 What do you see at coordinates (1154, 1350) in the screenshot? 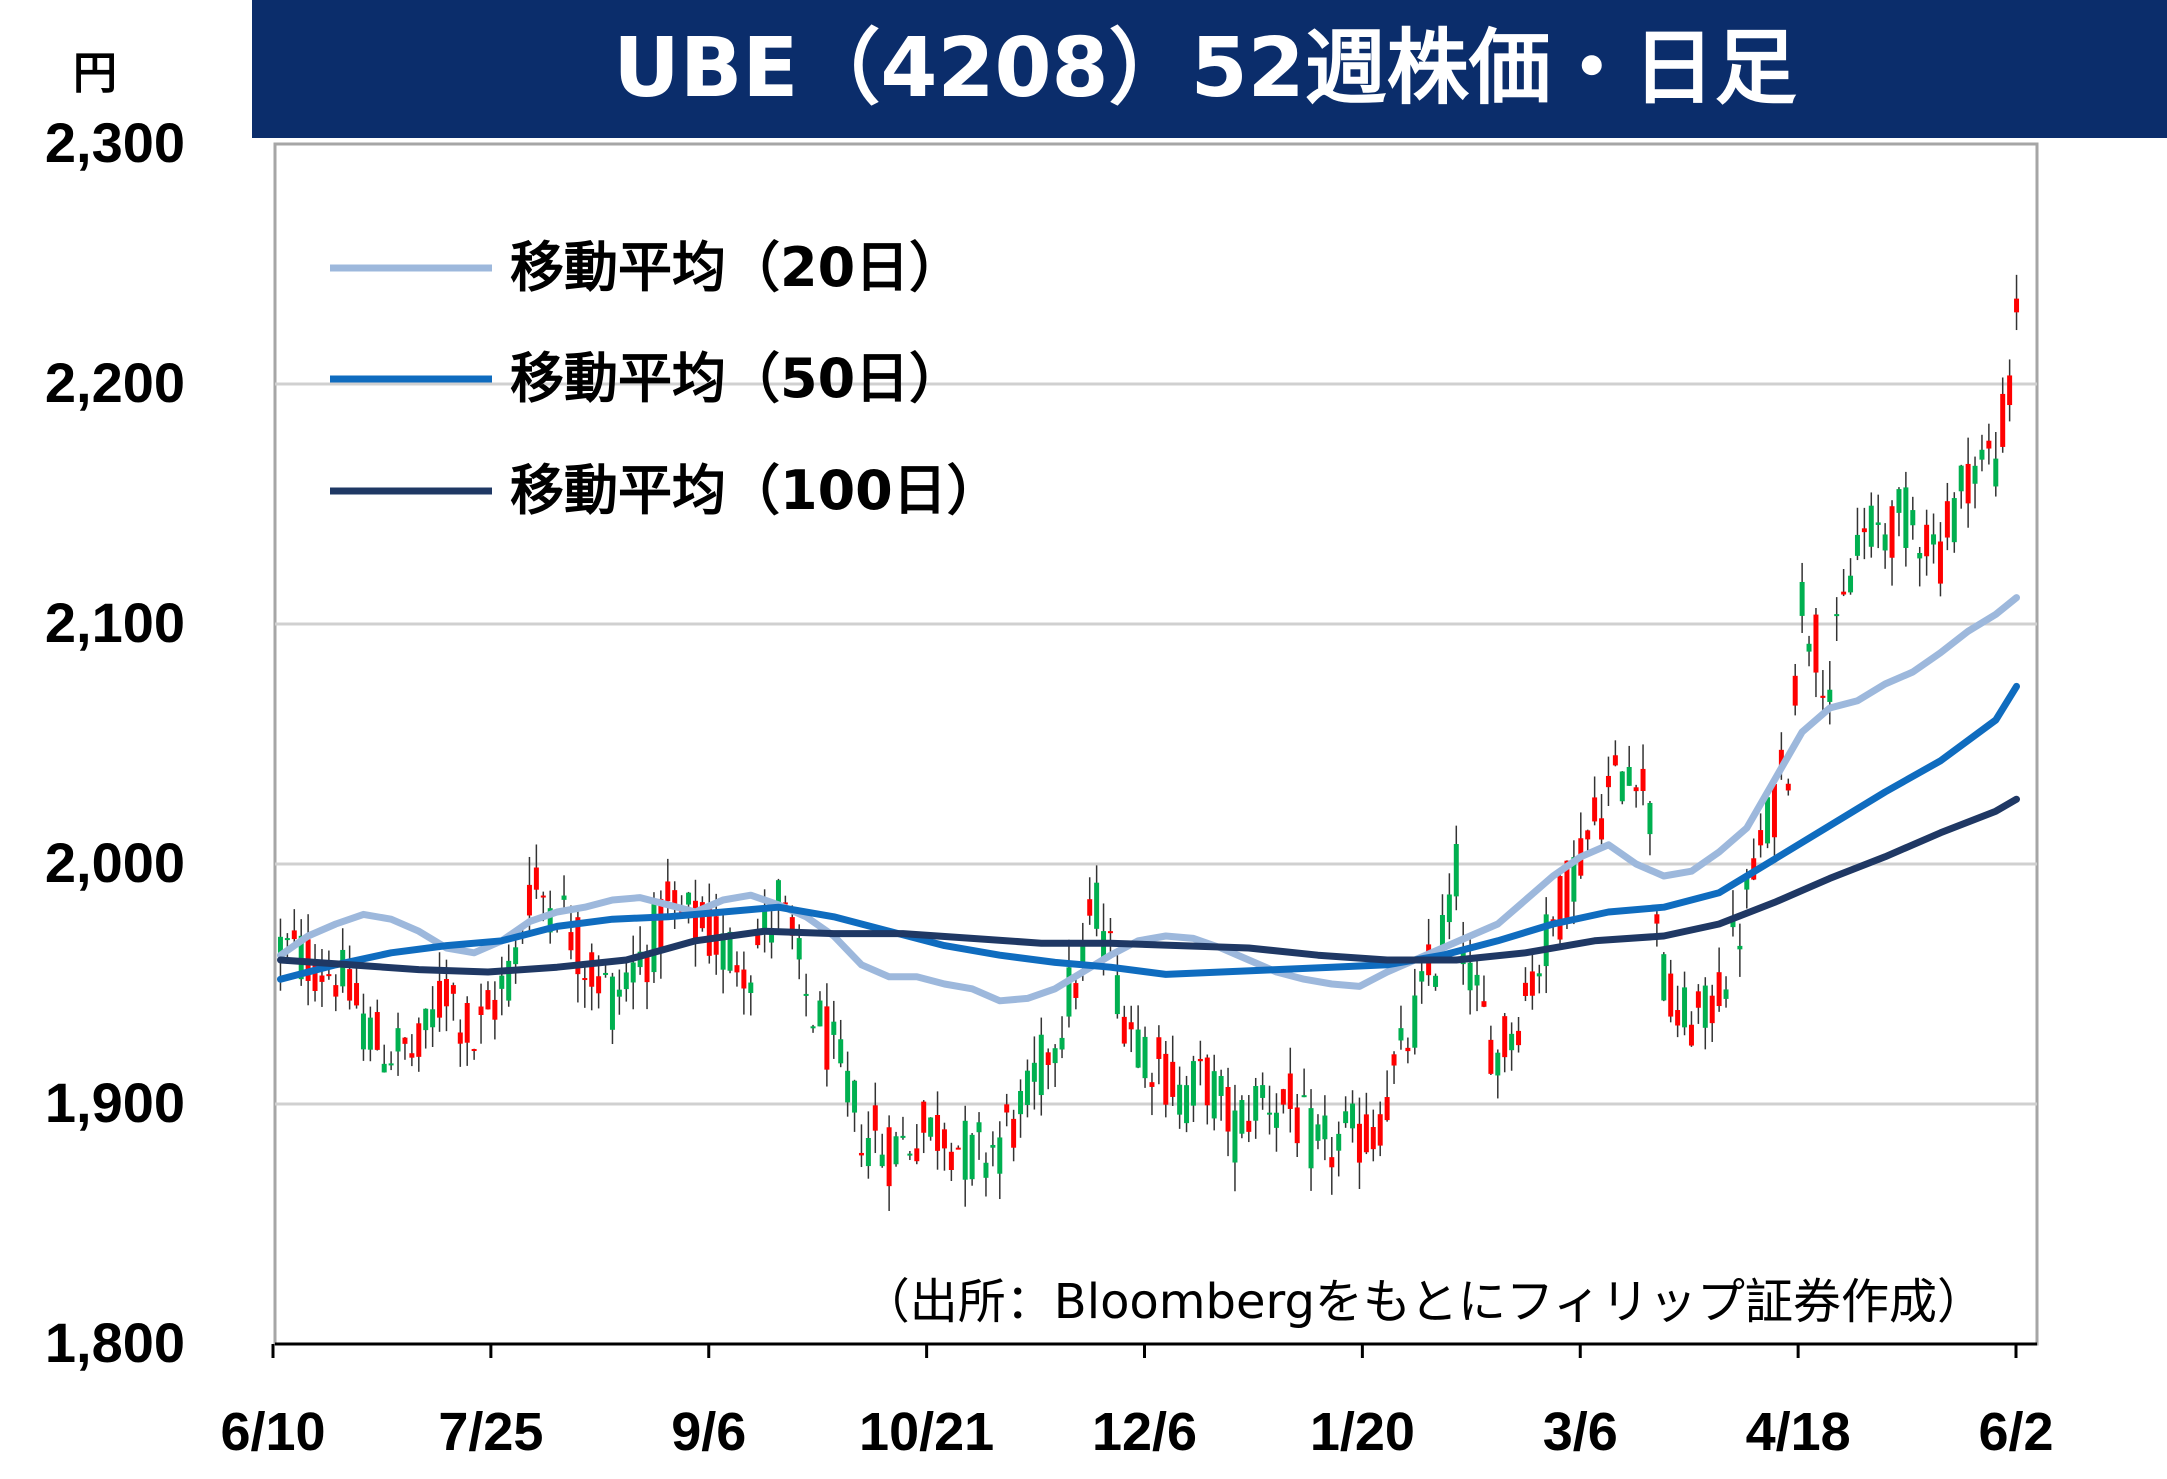
I see `x-axis` at bounding box center [1154, 1350].